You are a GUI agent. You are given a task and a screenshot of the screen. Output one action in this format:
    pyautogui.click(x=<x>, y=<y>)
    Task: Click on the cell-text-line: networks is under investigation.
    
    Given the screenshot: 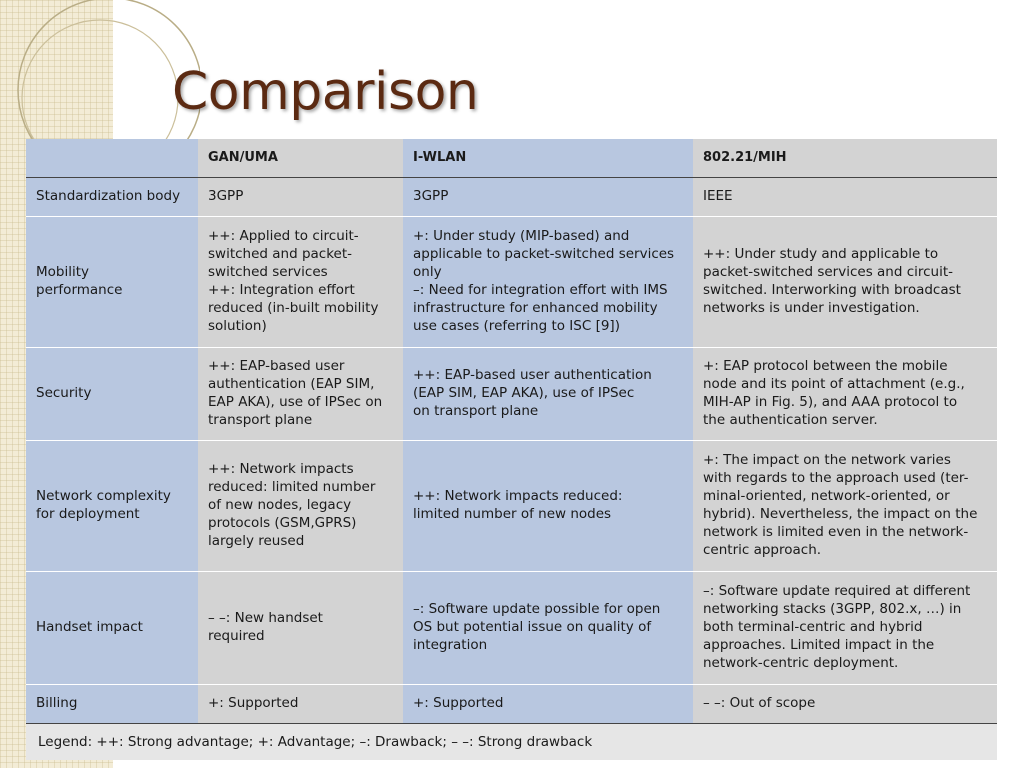 What is the action you would take?
    pyautogui.click(x=811, y=307)
    